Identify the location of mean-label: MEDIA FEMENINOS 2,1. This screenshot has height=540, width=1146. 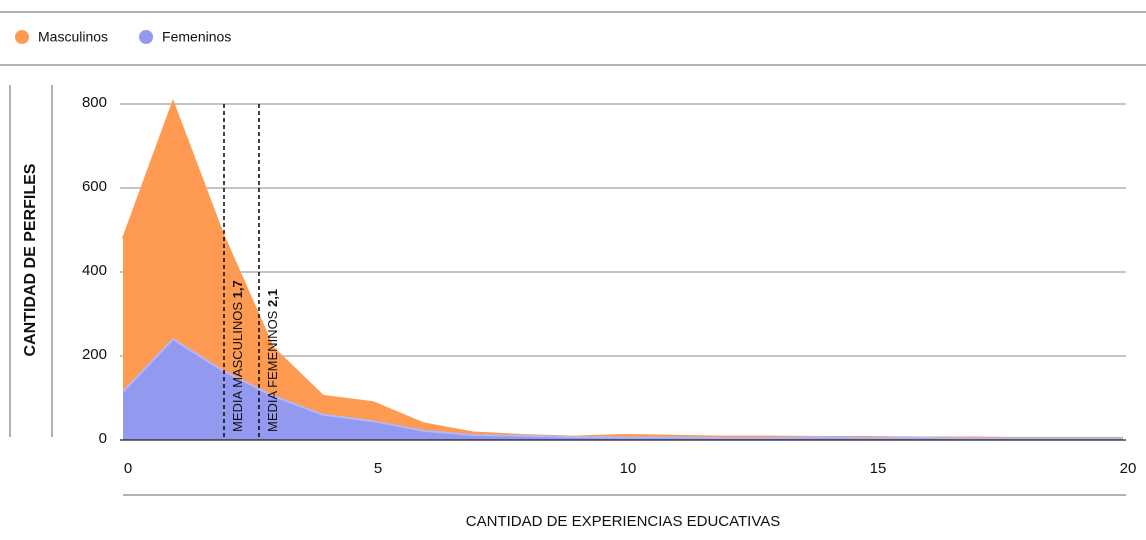
(272, 360).